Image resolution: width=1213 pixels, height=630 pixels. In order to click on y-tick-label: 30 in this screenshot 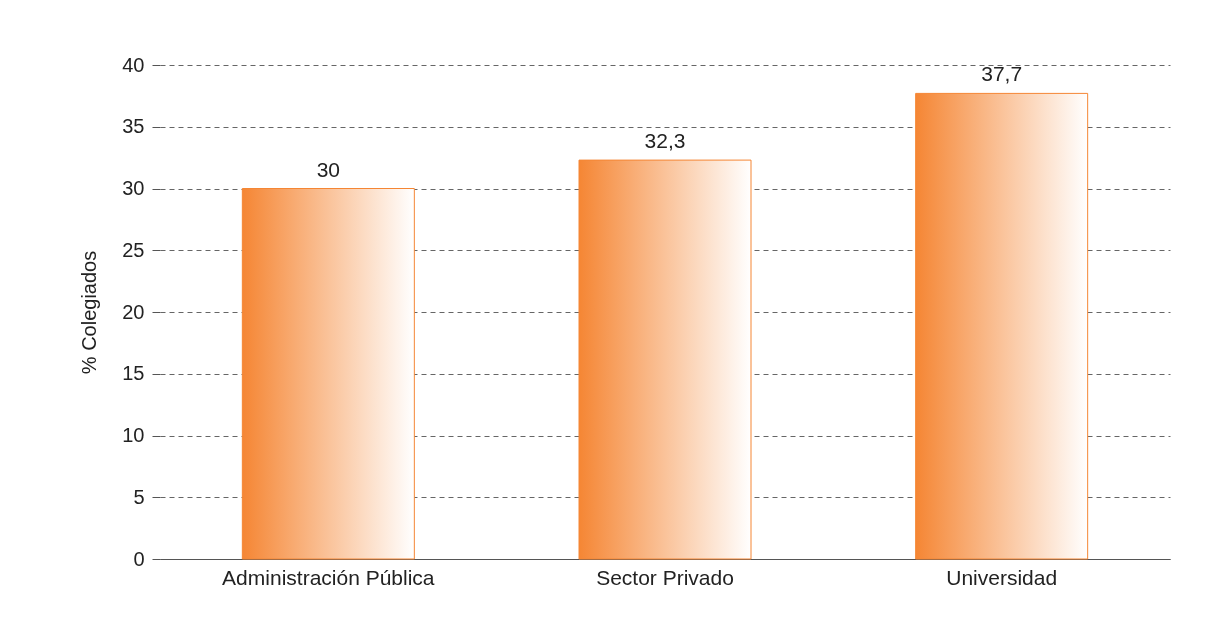, I will do `click(133, 188)`.